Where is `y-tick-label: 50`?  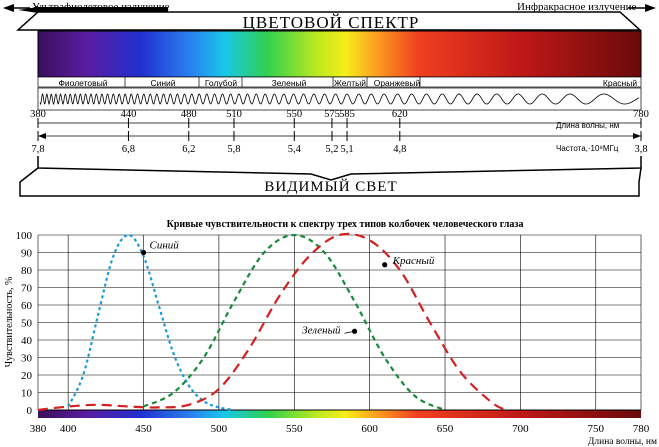 y-tick-label: 50 is located at coordinates (27, 324).